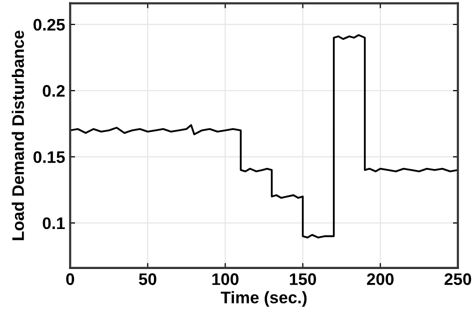 Image resolution: width=474 pixels, height=328 pixels. What do you see at coordinates (53, 91) in the screenshot?
I see `y-tick-label: 0.2` at bounding box center [53, 91].